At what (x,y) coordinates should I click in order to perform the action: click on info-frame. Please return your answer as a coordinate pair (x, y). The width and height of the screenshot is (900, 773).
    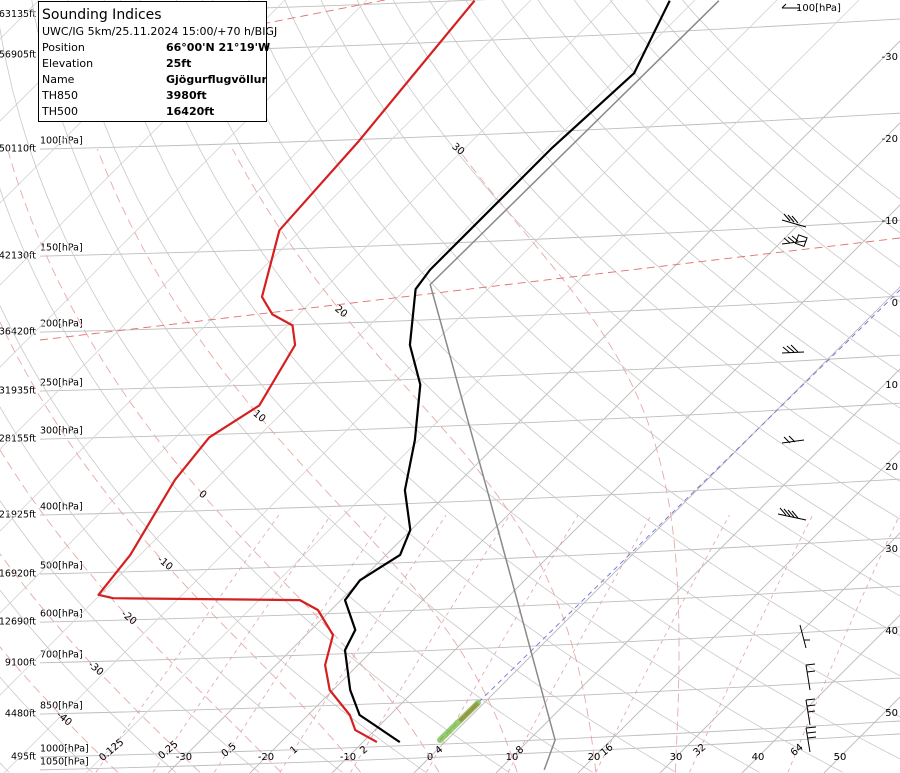
    Looking at the image, I should click on (152, 61).